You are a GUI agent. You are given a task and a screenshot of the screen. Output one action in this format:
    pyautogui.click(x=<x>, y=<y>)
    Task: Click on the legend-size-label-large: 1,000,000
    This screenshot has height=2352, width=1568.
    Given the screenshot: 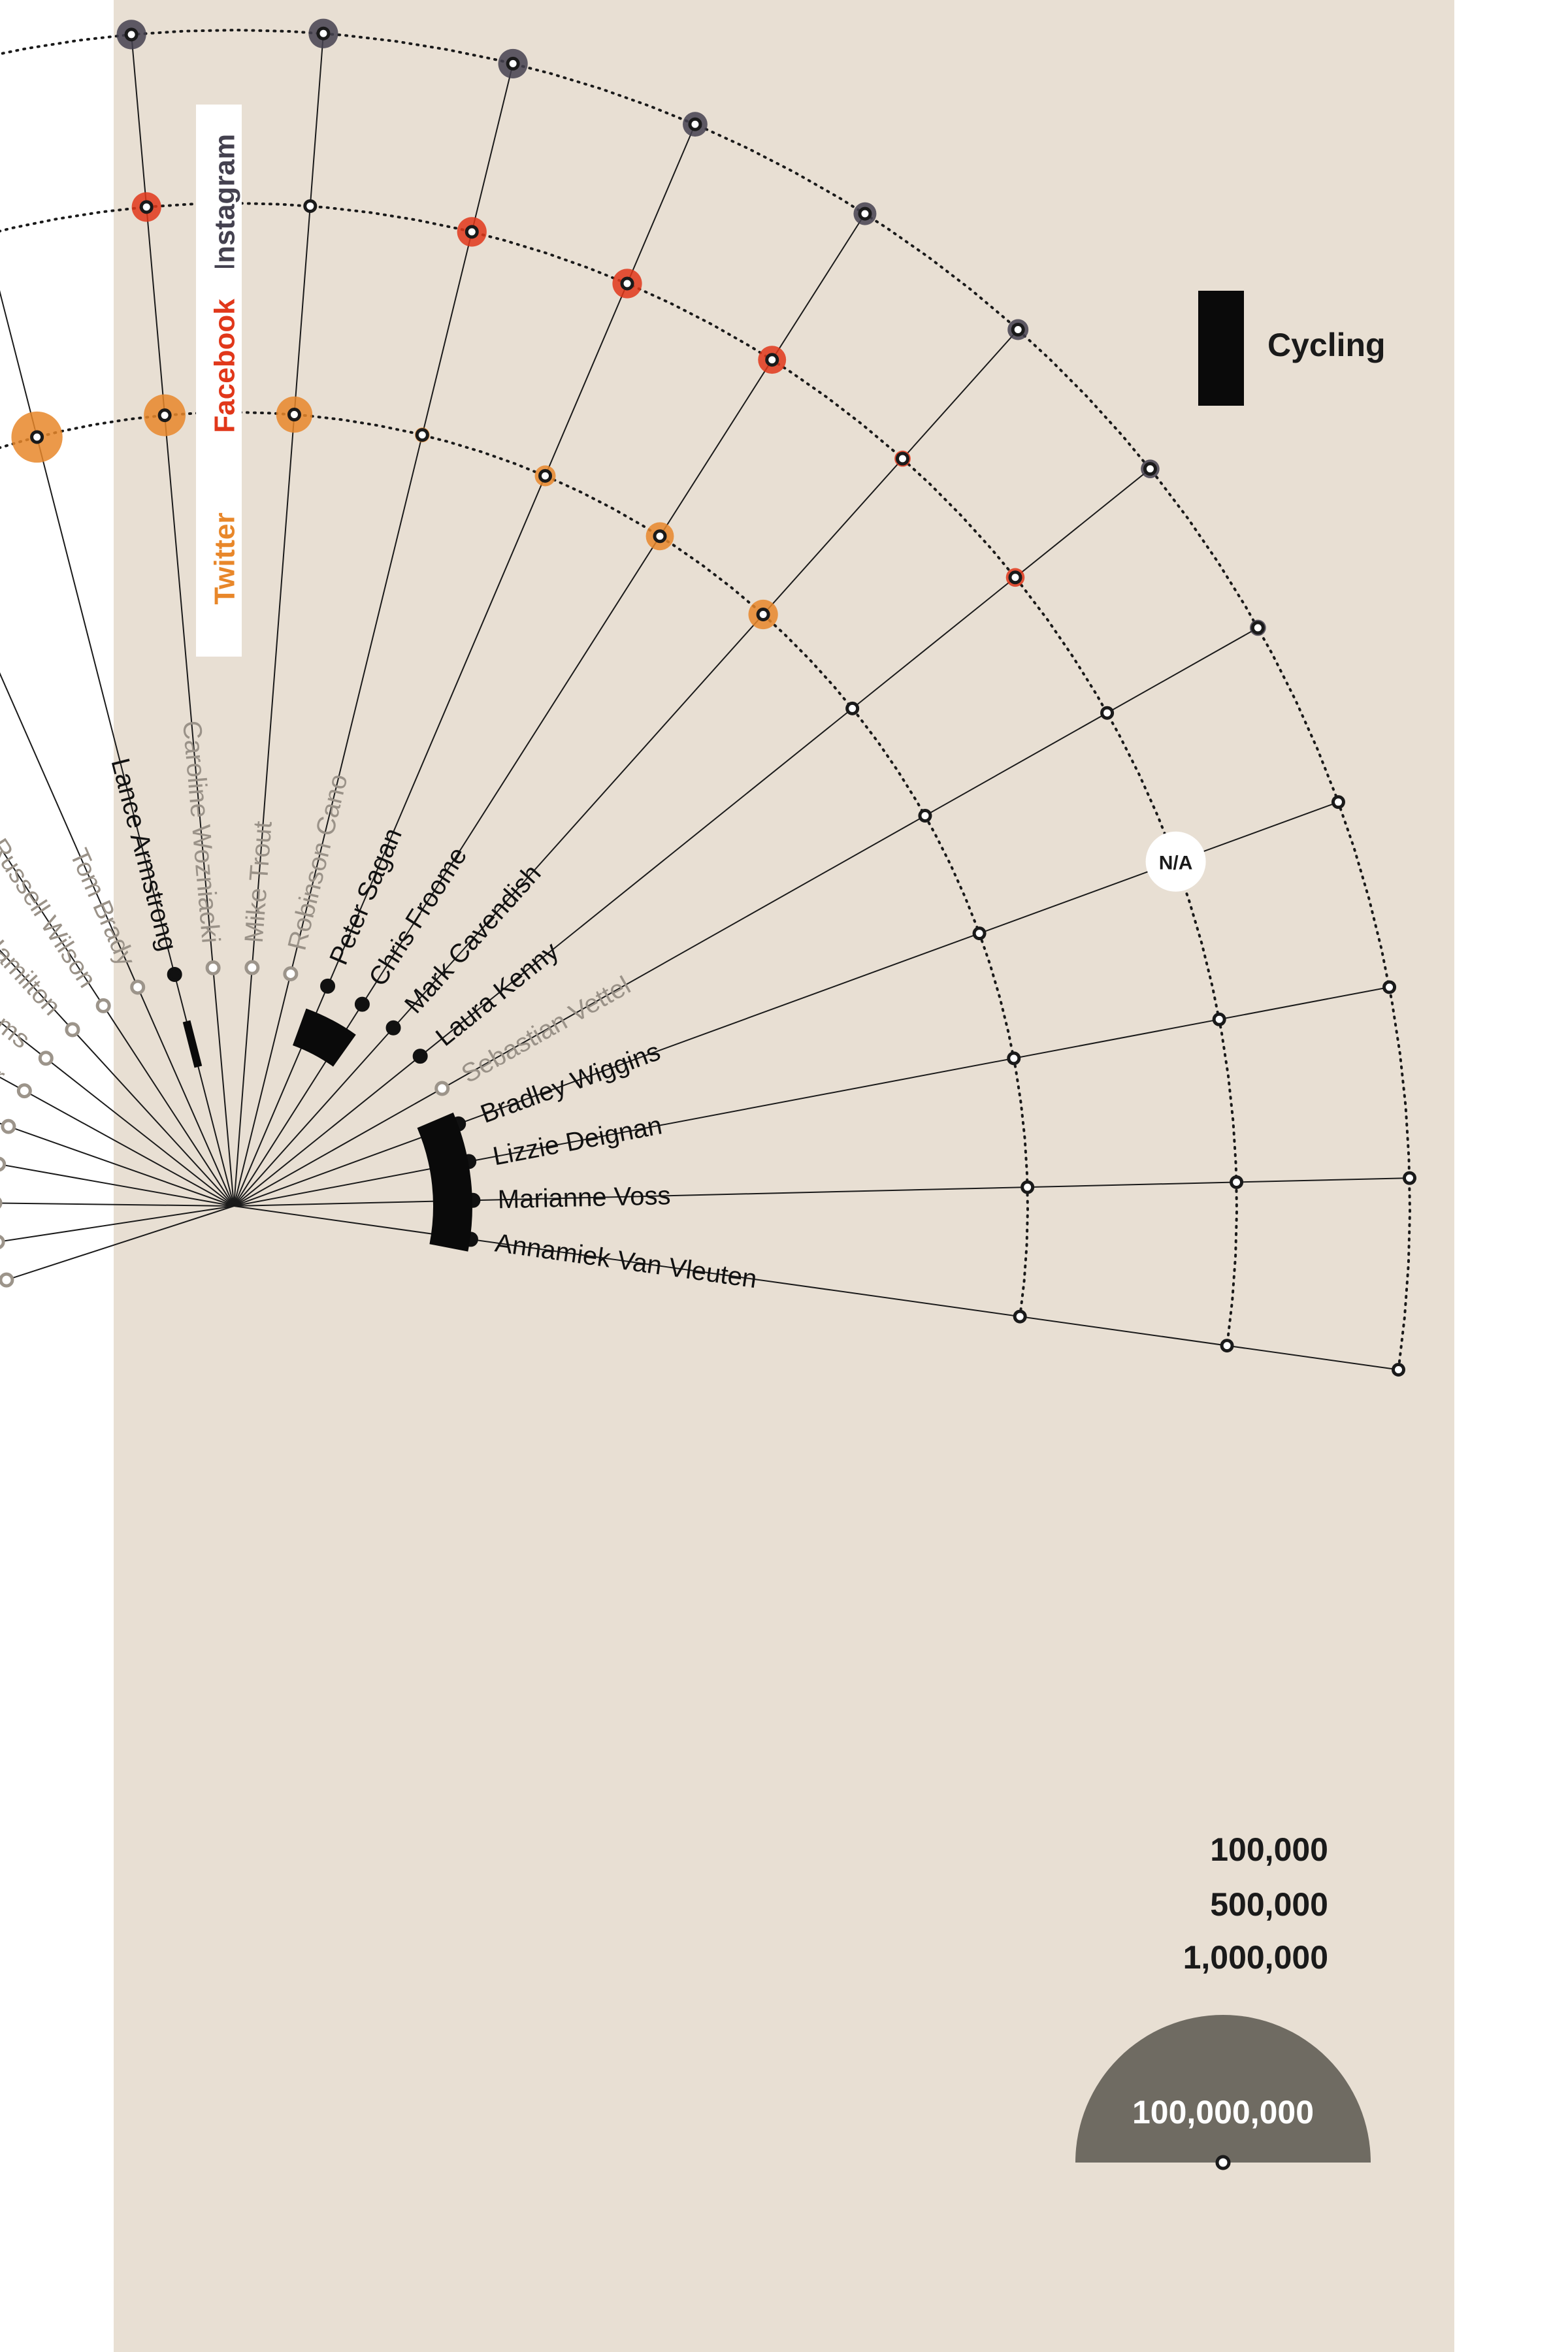 What is the action you would take?
    pyautogui.click(x=1255, y=1957)
    